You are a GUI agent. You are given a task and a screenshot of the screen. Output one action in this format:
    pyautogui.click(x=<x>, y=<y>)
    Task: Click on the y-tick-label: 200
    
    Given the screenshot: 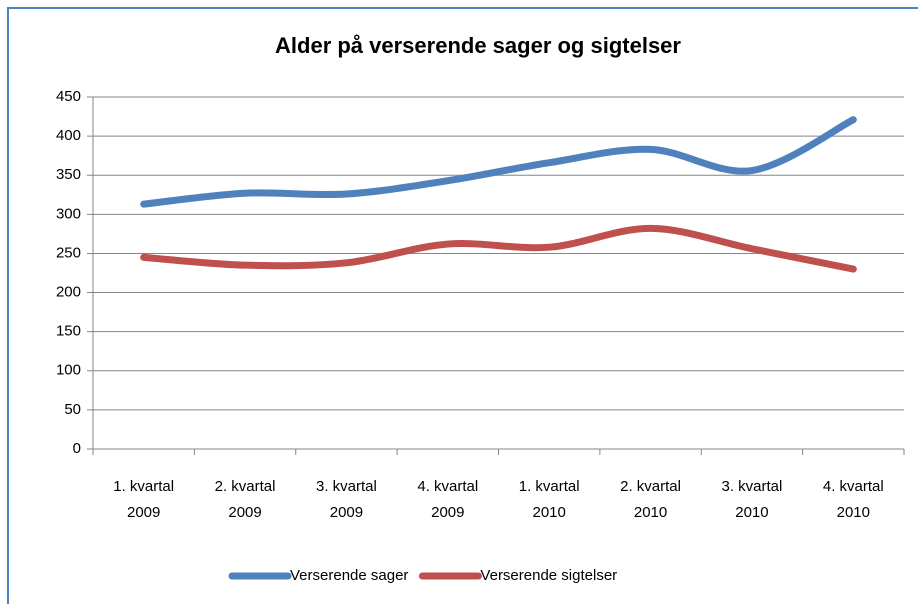 What is the action you would take?
    pyautogui.click(x=68, y=292)
    